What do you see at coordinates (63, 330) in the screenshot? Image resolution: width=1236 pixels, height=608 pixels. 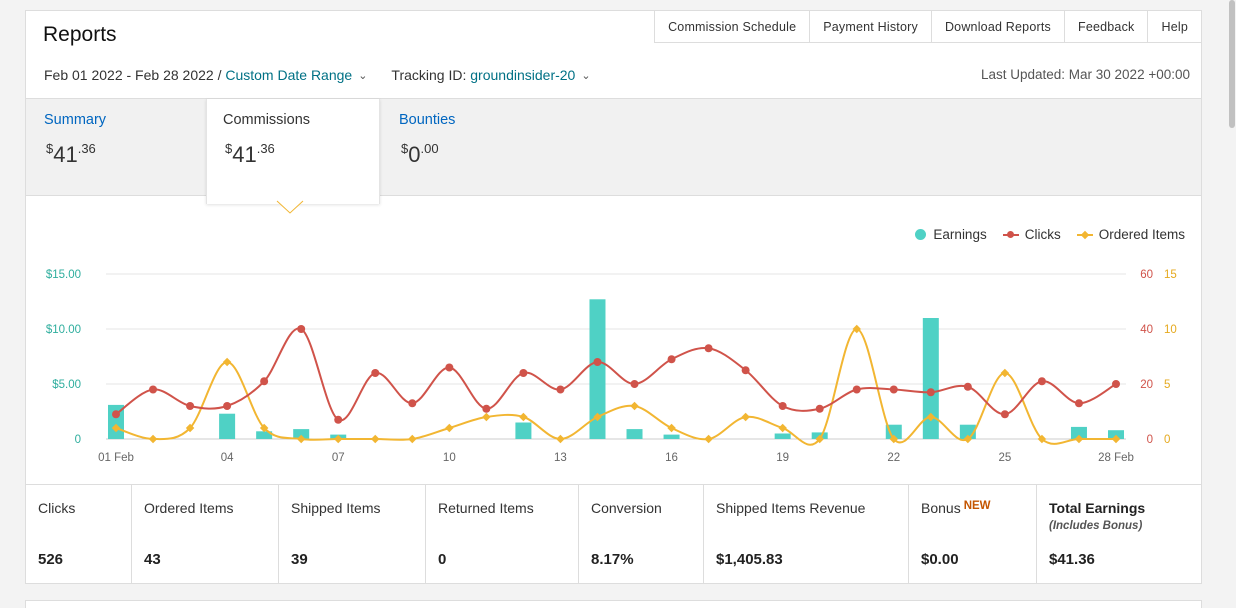 I see `y-left-tick-label: $10.00` at bounding box center [63, 330].